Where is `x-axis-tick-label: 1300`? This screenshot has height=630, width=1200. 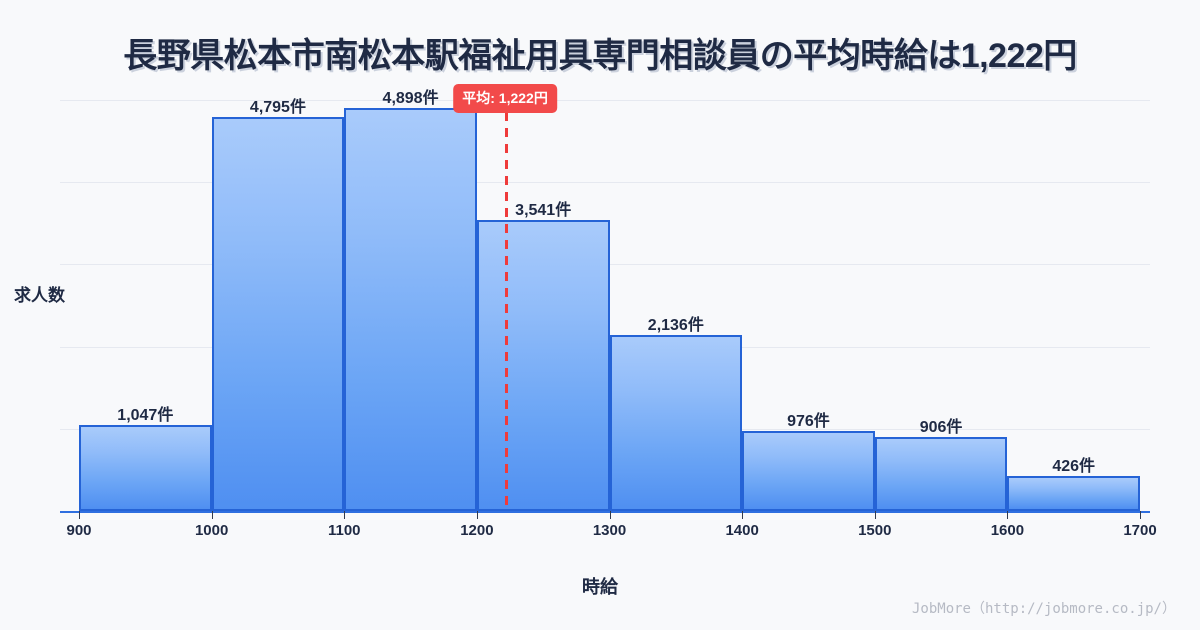
x-axis-tick-label: 1300 is located at coordinates (609, 530).